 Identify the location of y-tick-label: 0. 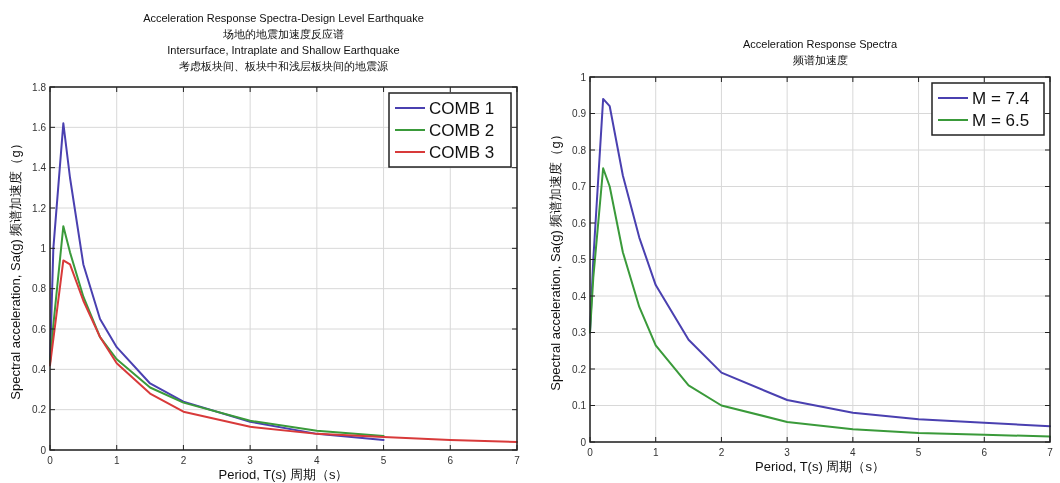
(583, 442).